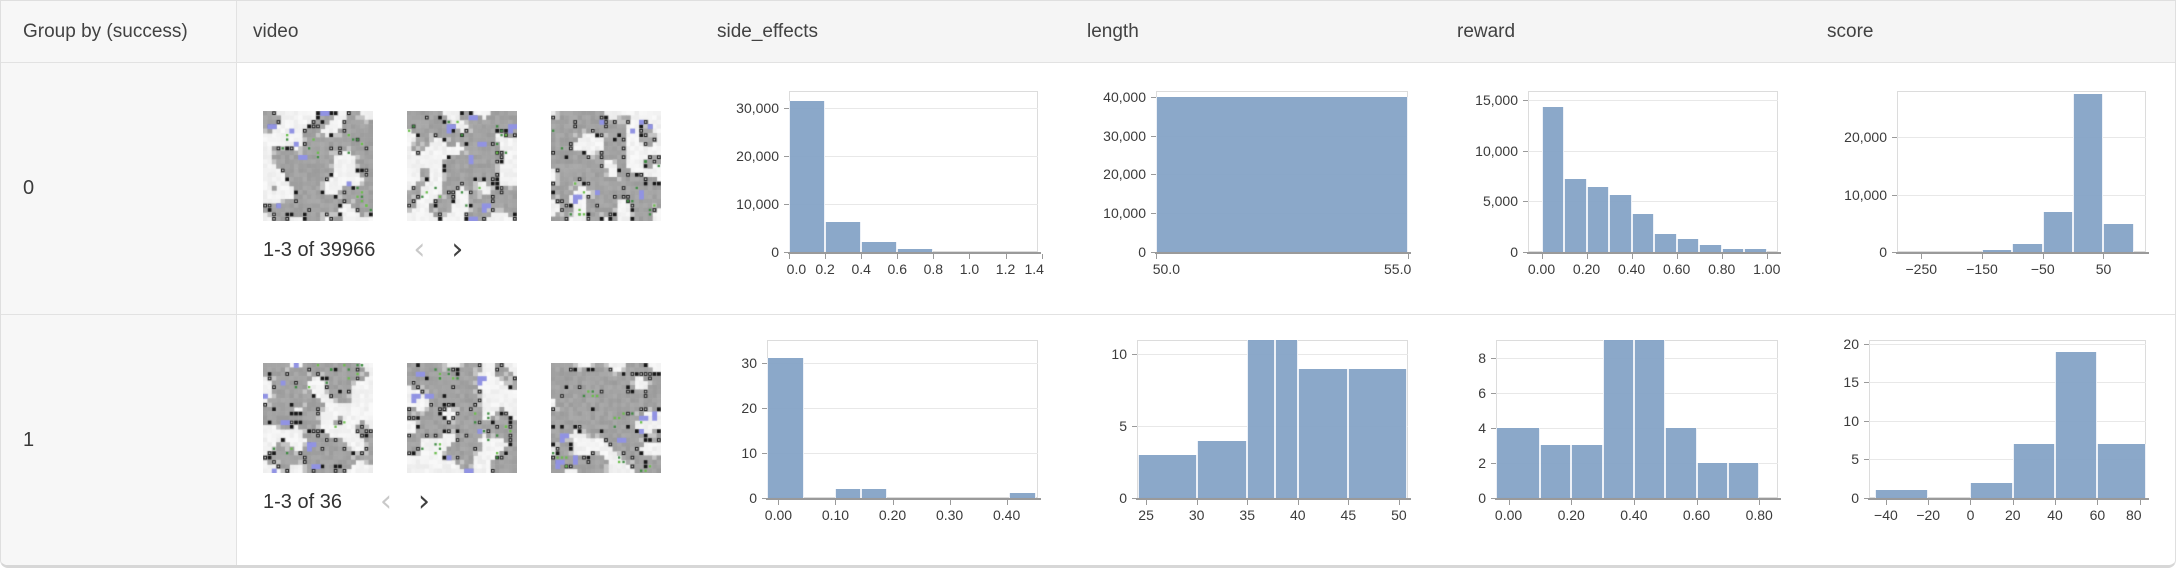 Image resolution: width=2176 pixels, height=568 pixels. I want to click on y-axis-tick-label: 2, so click(1482, 462).